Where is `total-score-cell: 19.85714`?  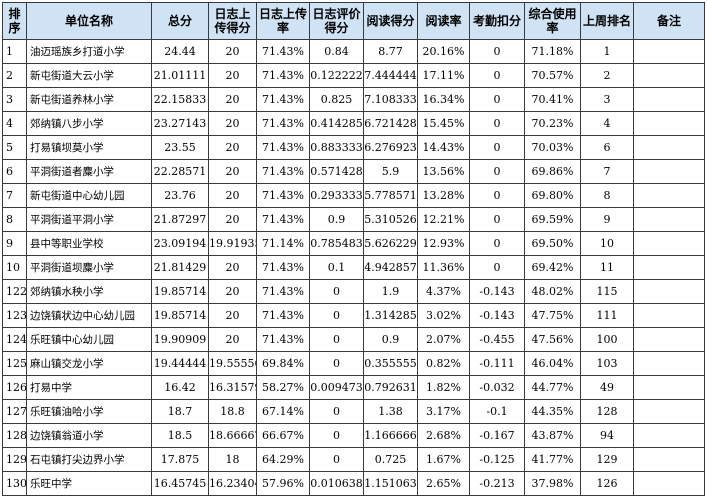
total-score-cell: 19.85714 is located at coordinates (180, 291).